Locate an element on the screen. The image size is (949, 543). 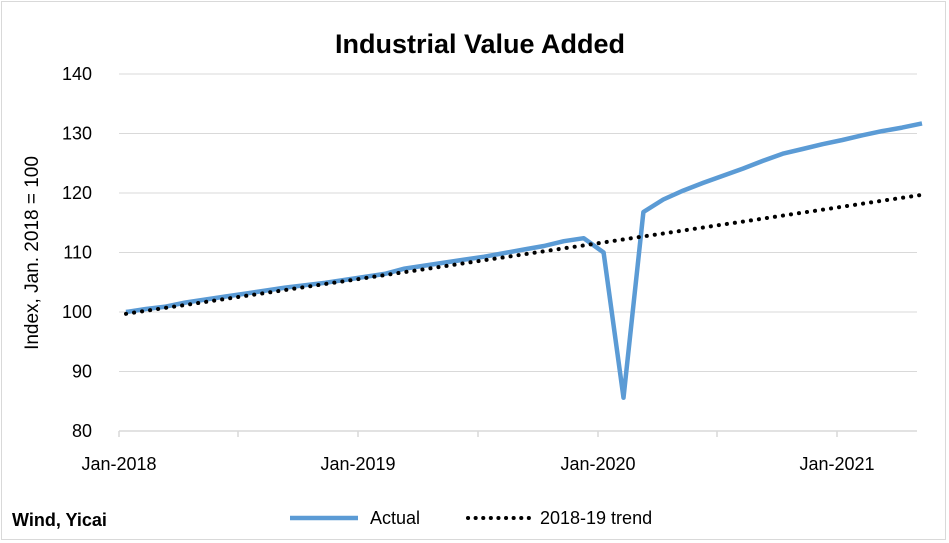
x-tick-label: Jan-2019 is located at coordinates (357, 464).